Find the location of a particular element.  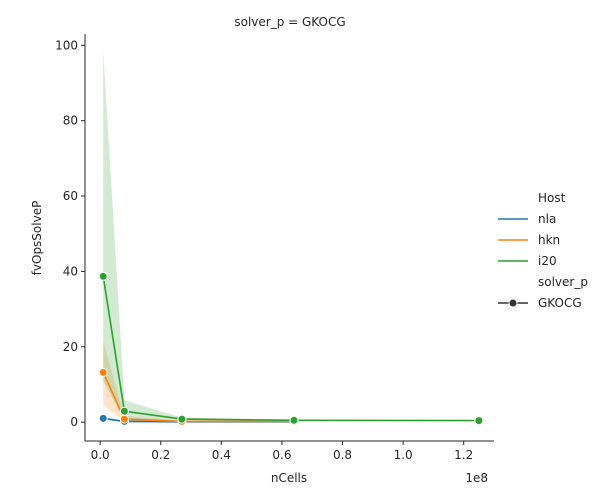

legend-label-nla: nla is located at coordinates (547, 219).